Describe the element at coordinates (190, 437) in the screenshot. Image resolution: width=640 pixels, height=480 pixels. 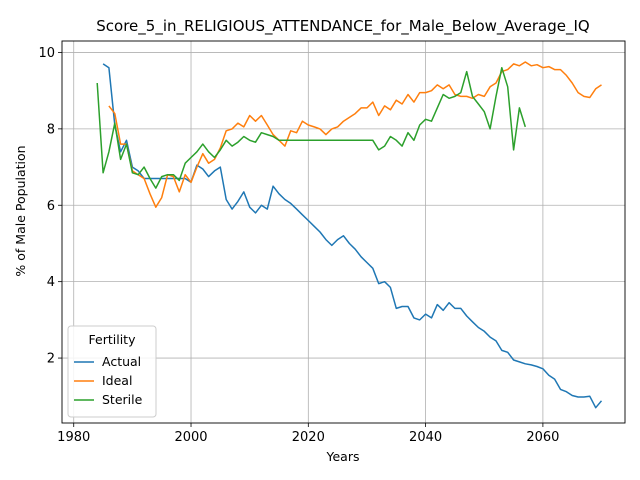
I see `x-tick-label: 2000` at that location.